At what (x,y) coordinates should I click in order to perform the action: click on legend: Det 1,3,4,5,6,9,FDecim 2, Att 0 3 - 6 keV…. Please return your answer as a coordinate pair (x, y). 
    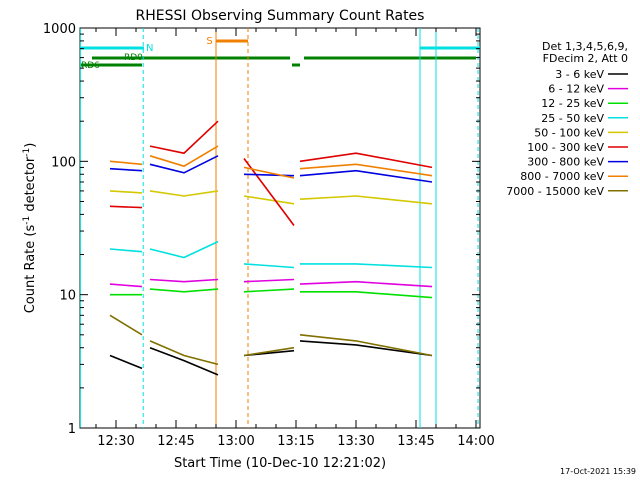
    Looking at the image, I should click on (567, 119).